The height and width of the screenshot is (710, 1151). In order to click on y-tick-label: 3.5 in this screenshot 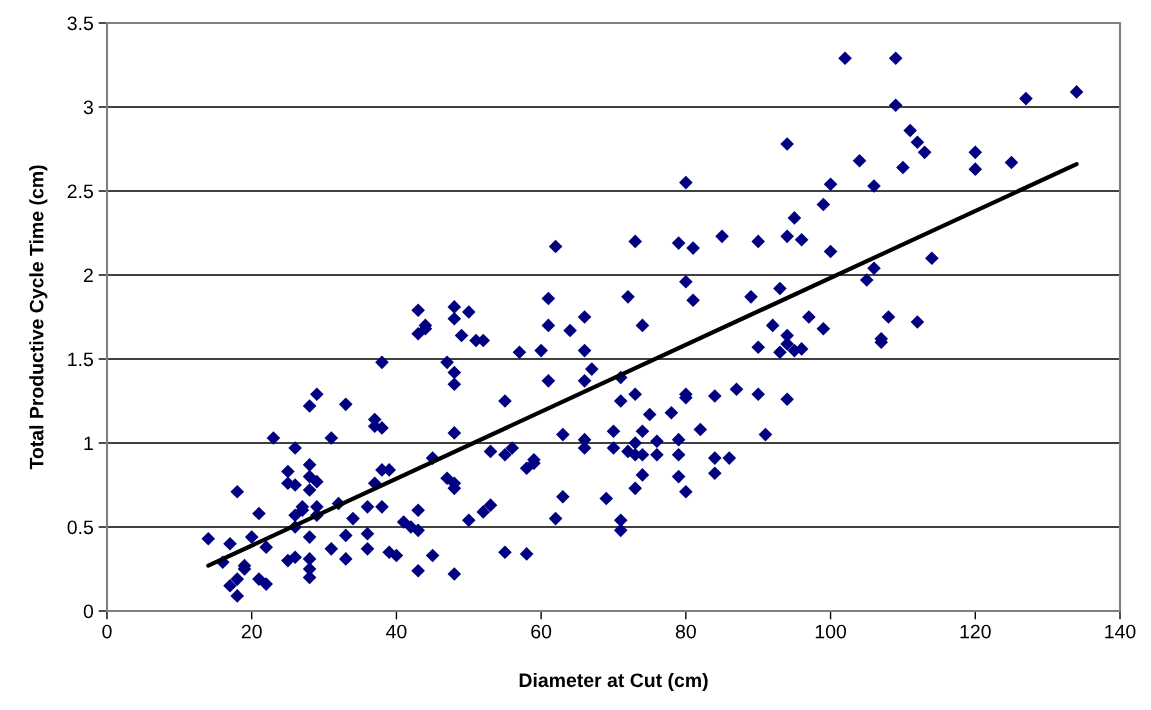, I will do `click(80, 23)`.